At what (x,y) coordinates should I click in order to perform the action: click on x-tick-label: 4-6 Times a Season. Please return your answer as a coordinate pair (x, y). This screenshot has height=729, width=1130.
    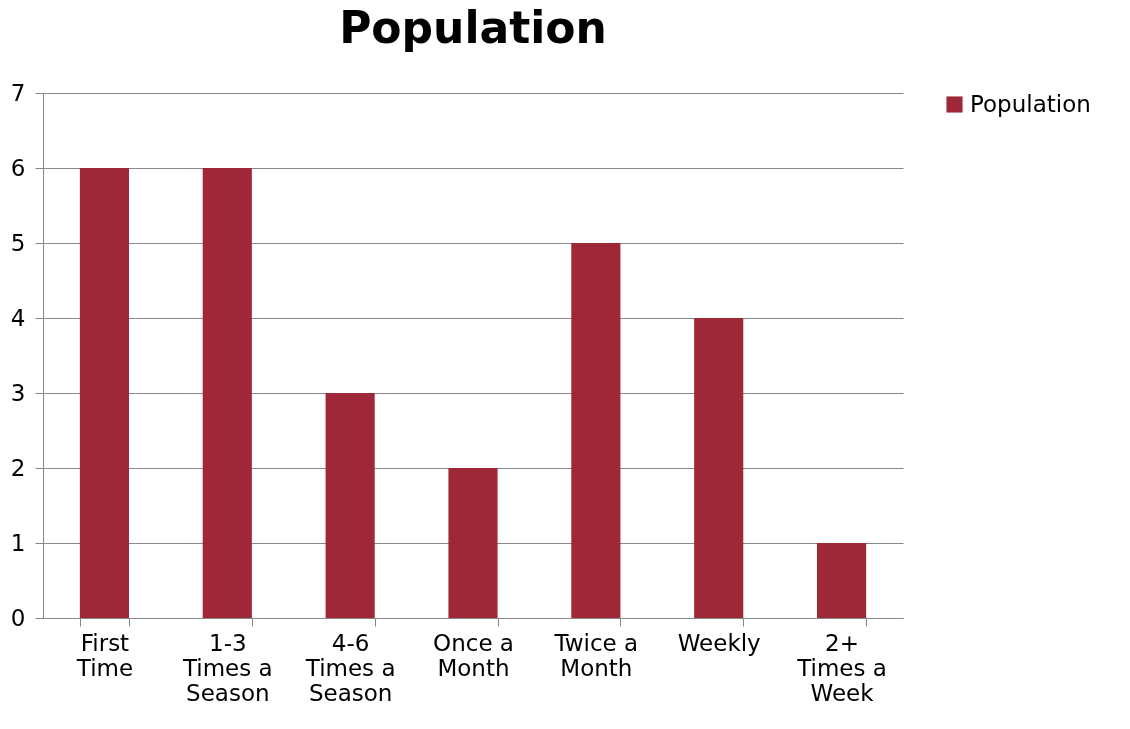
    Looking at the image, I should click on (350, 667).